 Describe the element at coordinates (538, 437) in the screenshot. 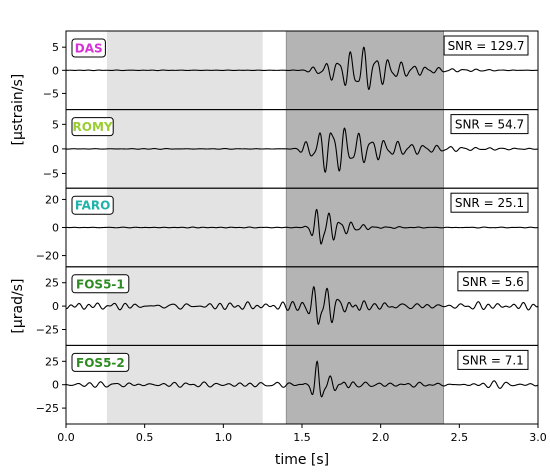

I see `x-tick-label: 3.0` at that location.